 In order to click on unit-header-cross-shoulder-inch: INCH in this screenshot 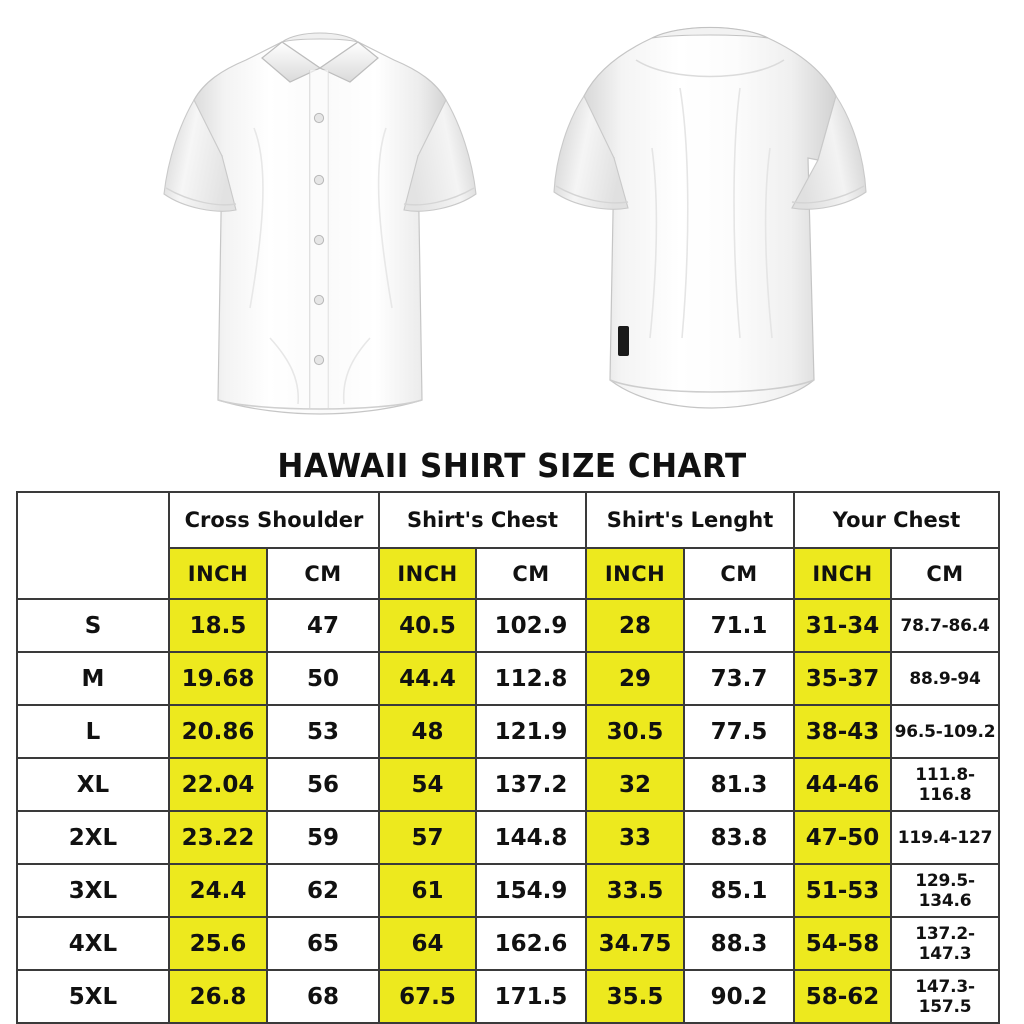, I will do `click(218, 573)`.